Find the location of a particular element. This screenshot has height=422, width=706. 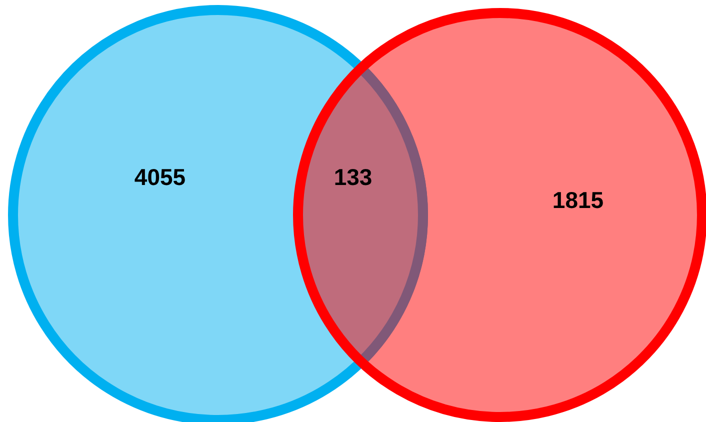

data-label: 4055 is located at coordinates (160, 177).